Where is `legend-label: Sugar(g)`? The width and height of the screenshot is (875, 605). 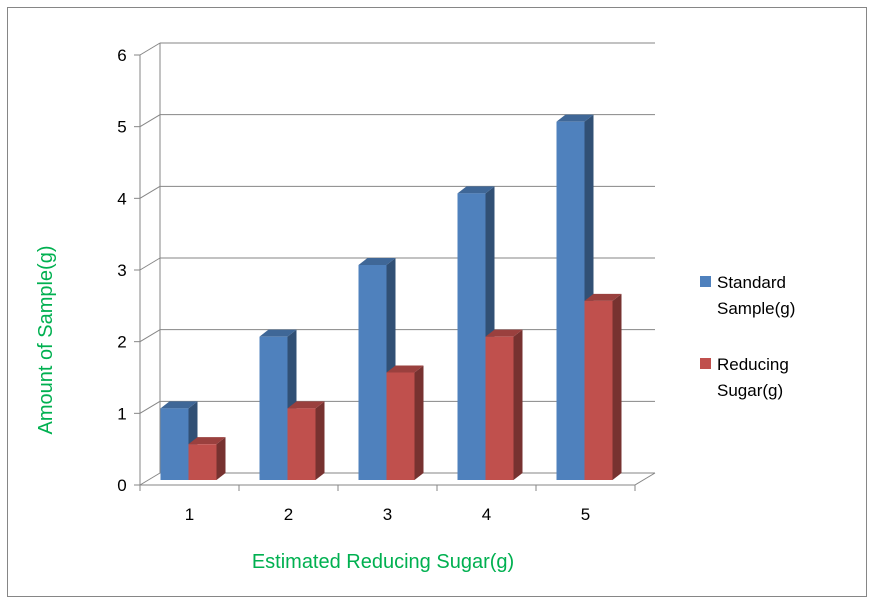
legend-label: Sugar(g) is located at coordinates (750, 390).